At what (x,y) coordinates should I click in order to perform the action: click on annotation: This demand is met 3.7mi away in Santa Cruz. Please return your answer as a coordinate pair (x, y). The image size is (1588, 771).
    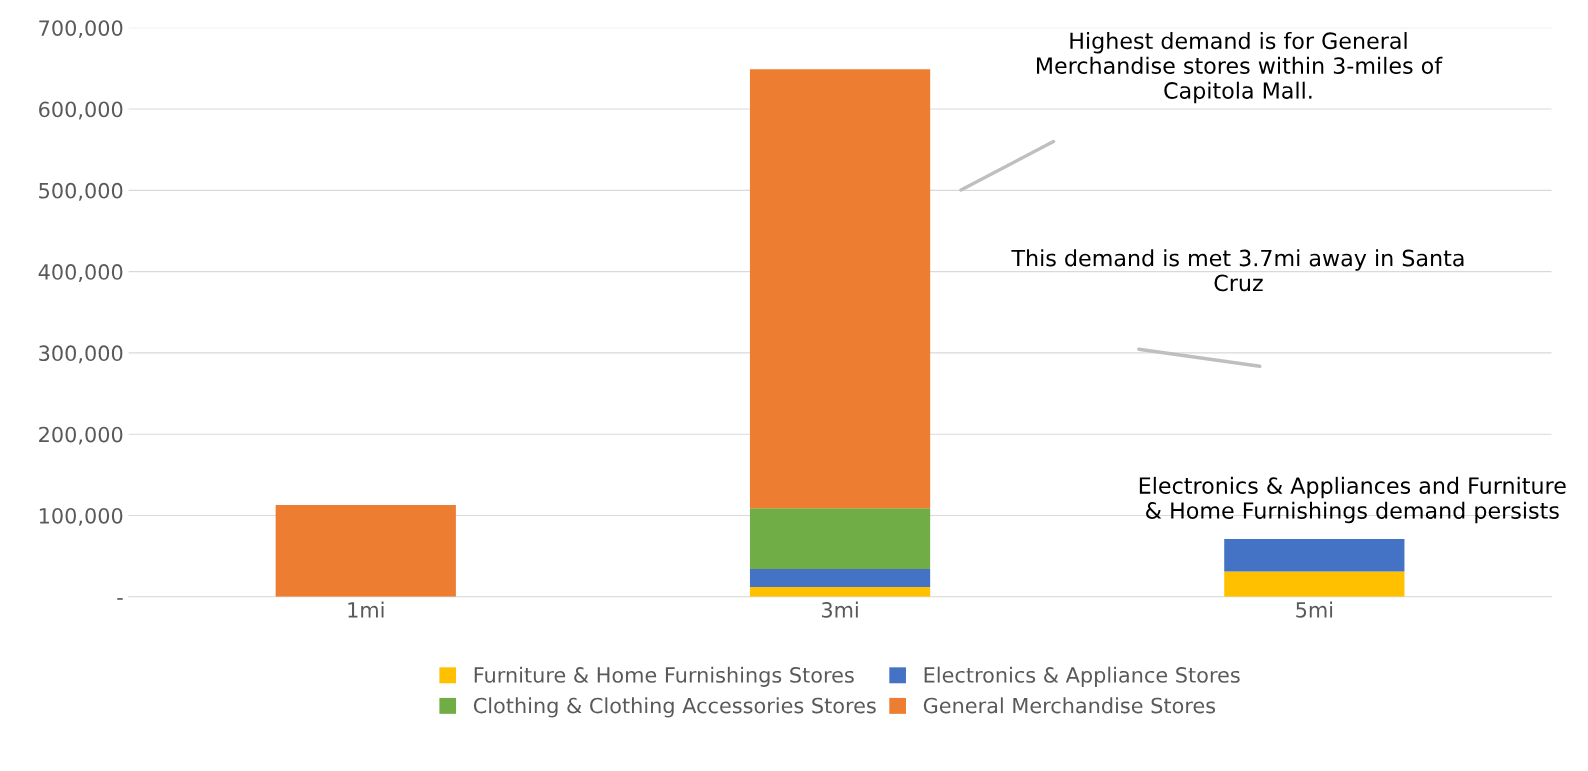
    Looking at the image, I should click on (1237, 270).